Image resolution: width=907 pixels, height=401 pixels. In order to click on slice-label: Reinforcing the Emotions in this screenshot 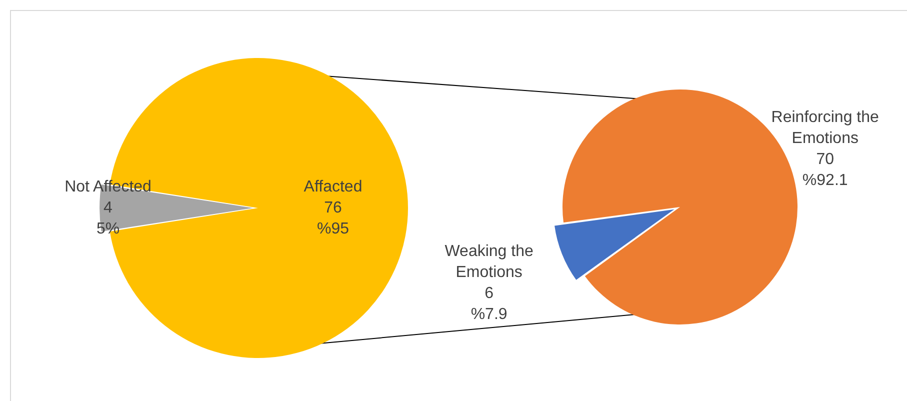, I will do `click(825, 127)`.